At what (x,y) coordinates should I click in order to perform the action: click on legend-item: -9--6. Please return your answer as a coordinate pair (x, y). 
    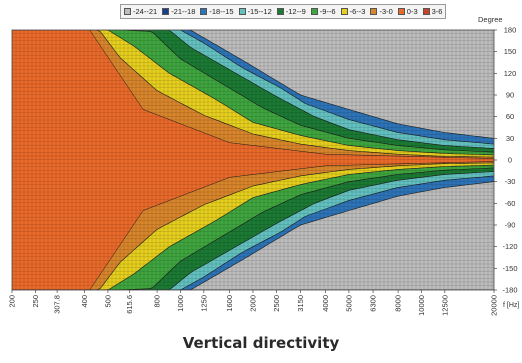
    Looking at the image, I should click on (323, 11).